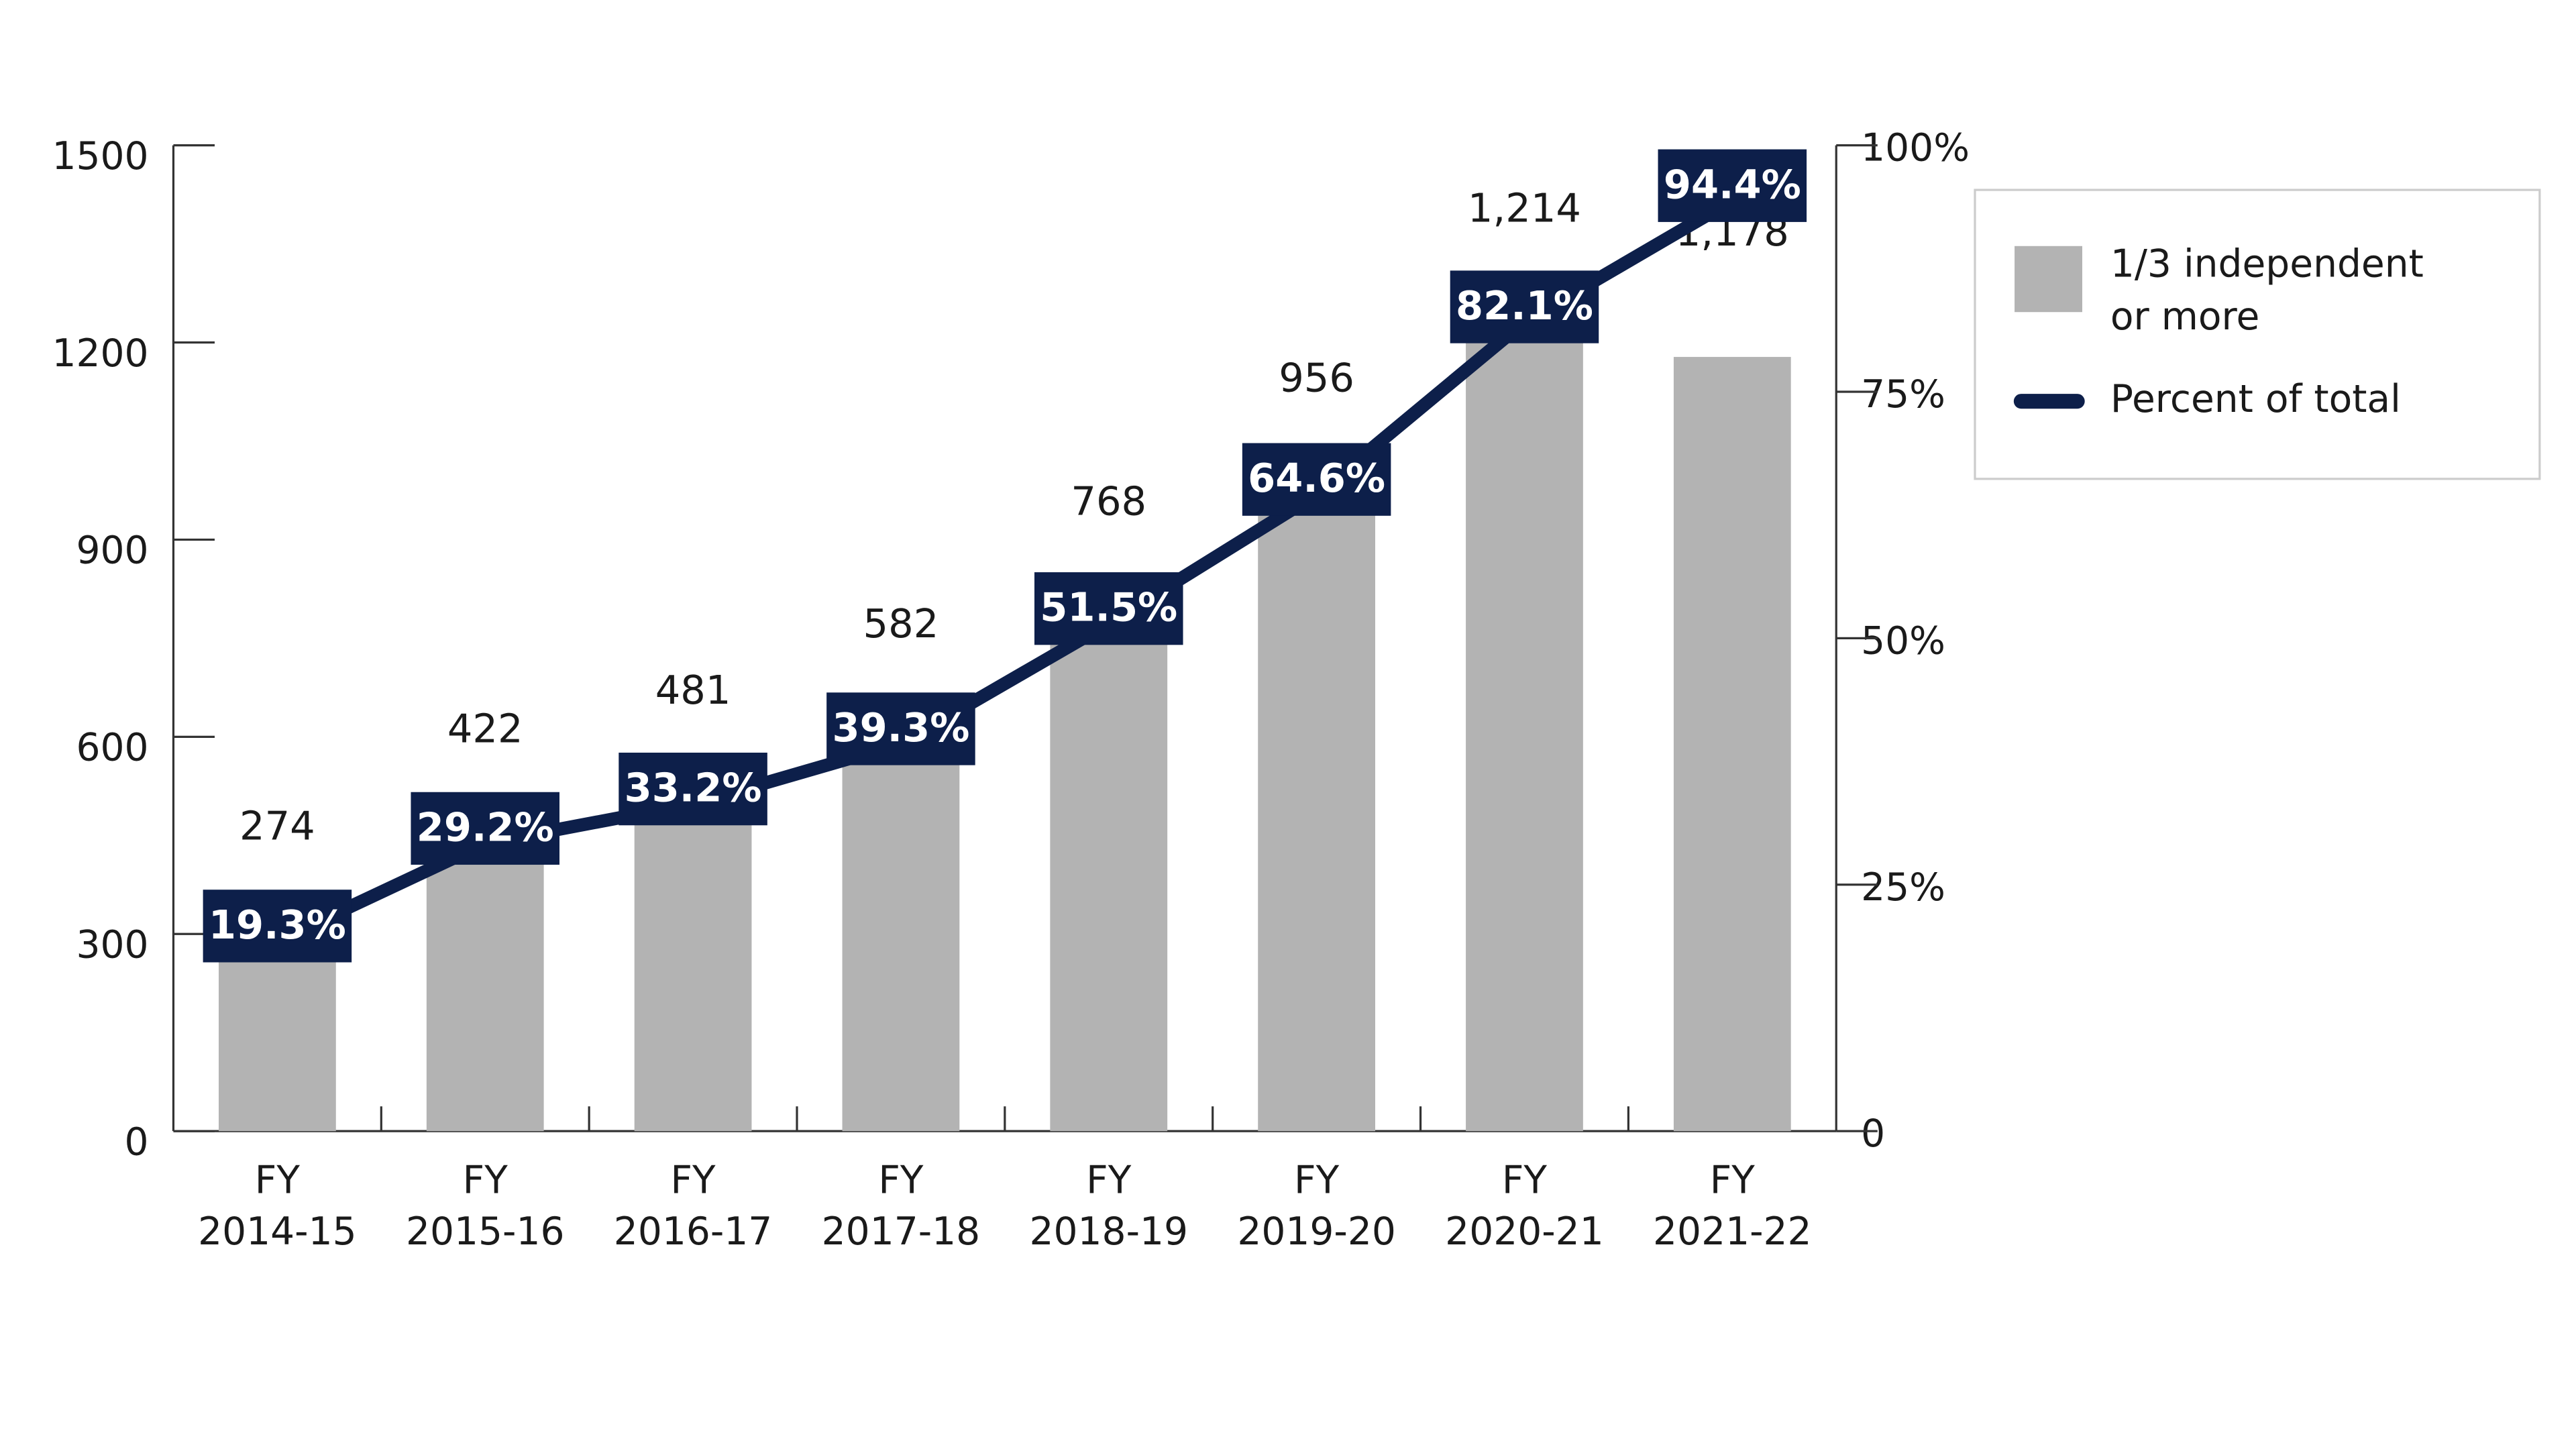 The height and width of the screenshot is (1449, 2576). What do you see at coordinates (1732, 1205) in the screenshot?
I see `x-tick-label: FY 2021-22` at bounding box center [1732, 1205].